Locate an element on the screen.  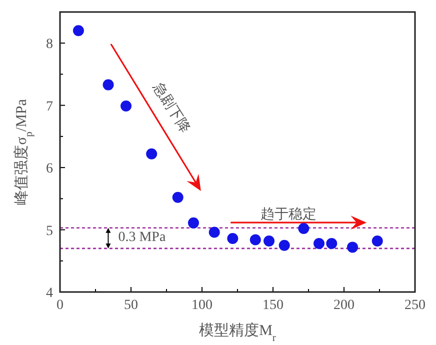
y-tick-label: 5 is located at coordinates (49, 231).